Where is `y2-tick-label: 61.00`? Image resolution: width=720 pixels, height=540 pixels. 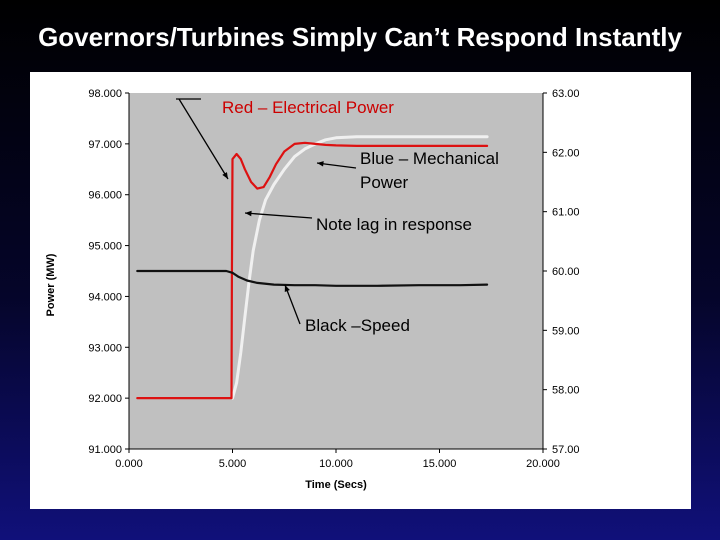
y2-tick-label: 61.00 is located at coordinates (566, 213).